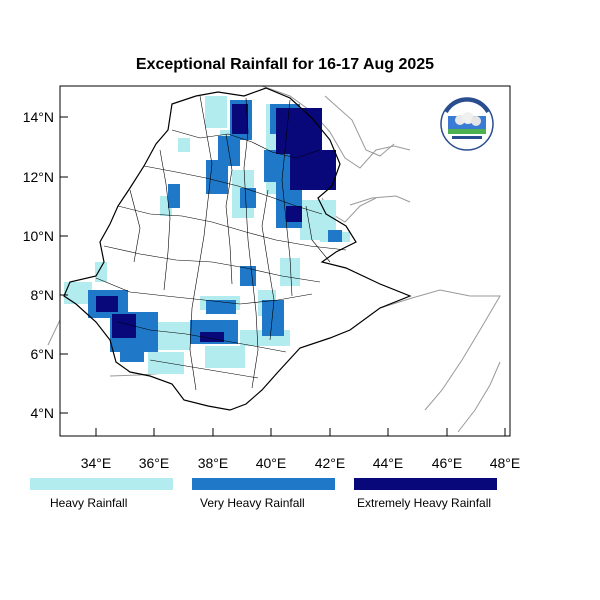 The width and height of the screenshot is (600, 600). I want to click on lat-tick-label: 6°N, so click(43, 354).